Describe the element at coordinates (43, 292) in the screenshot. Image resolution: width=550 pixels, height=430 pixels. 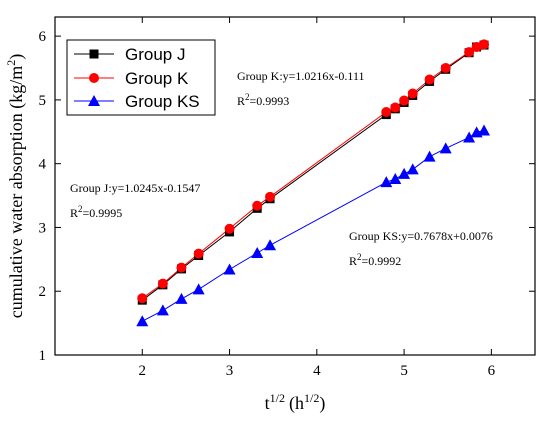
I see `y-tick-label: 2` at that location.